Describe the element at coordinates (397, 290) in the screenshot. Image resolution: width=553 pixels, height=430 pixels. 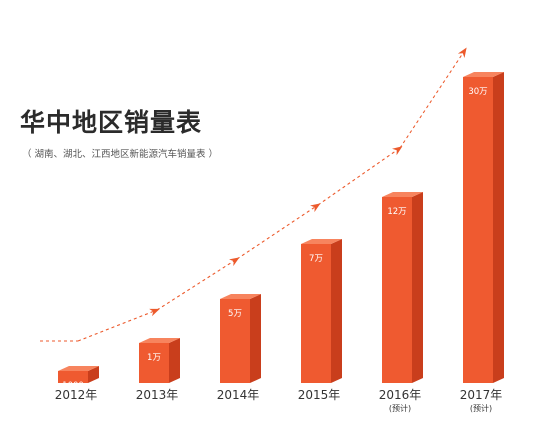
I see `bar-front-2016年` at that location.